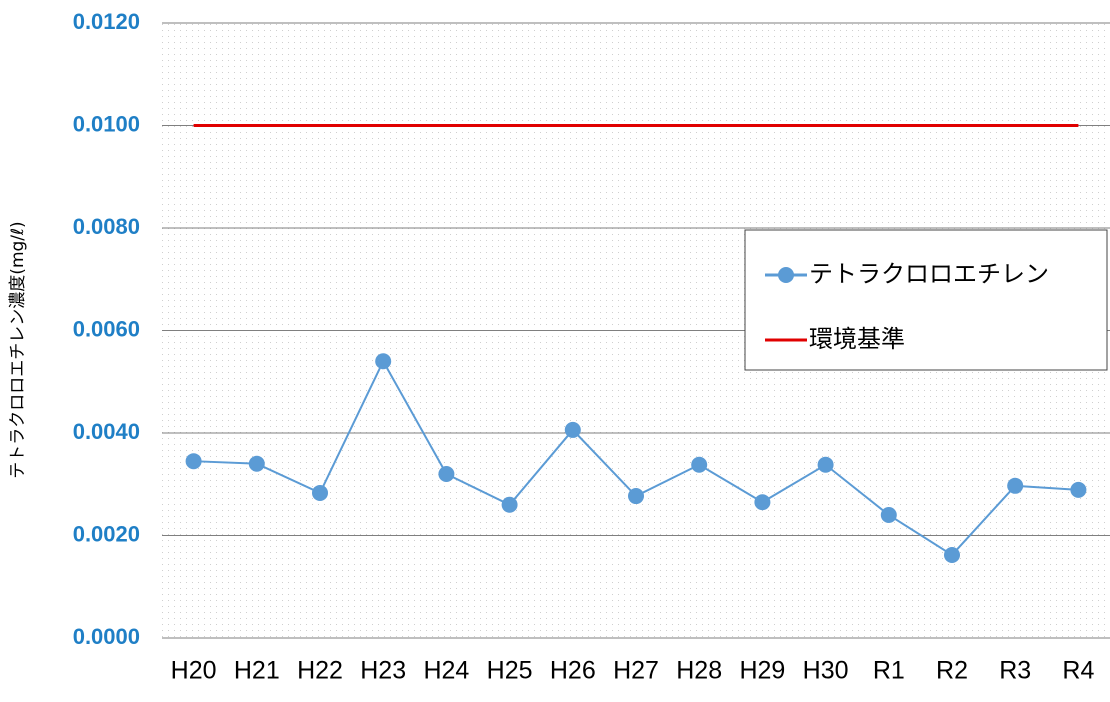 This screenshot has width=1110, height=702. I want to click on y-tick-label: 0.0000, so click(106, 636).